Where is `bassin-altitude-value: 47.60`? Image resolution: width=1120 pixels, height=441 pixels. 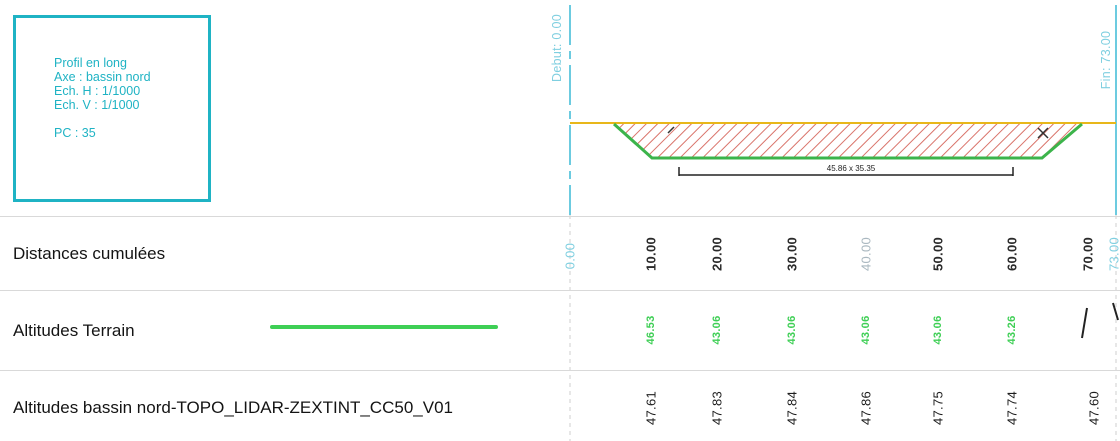 bassin-altitude-value: 47.60 is located at coordinates (1094, 408).